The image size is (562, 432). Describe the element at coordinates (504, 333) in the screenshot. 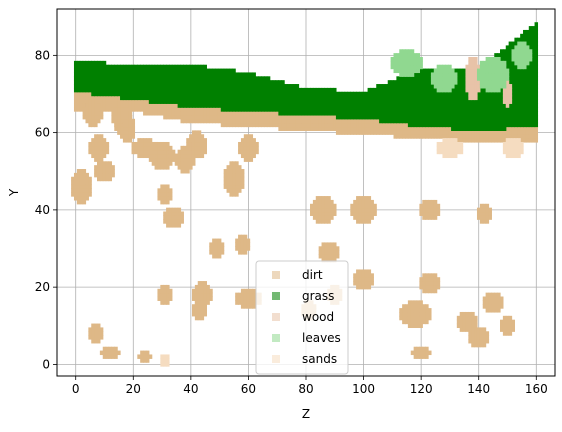

I see `point-dirt-1999` at that location.